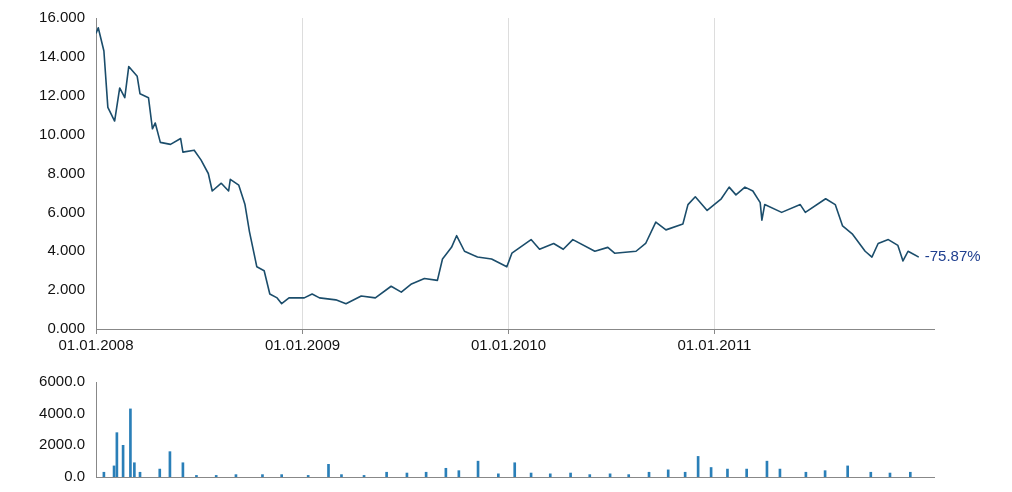 The image size is (1012, 492). Describe the element at coordinates (66, 211) in the screenshot. I see `y-tick-label: 6.000` at that location.